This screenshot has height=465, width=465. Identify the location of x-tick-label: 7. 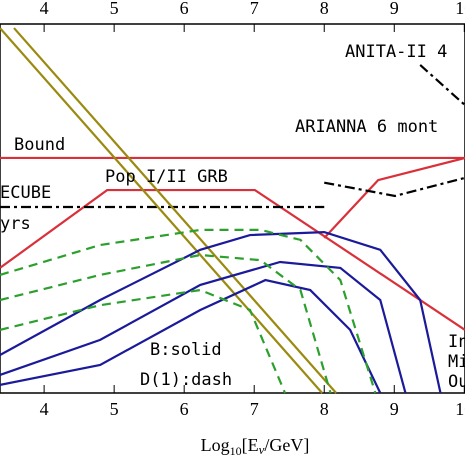
(254, 409).